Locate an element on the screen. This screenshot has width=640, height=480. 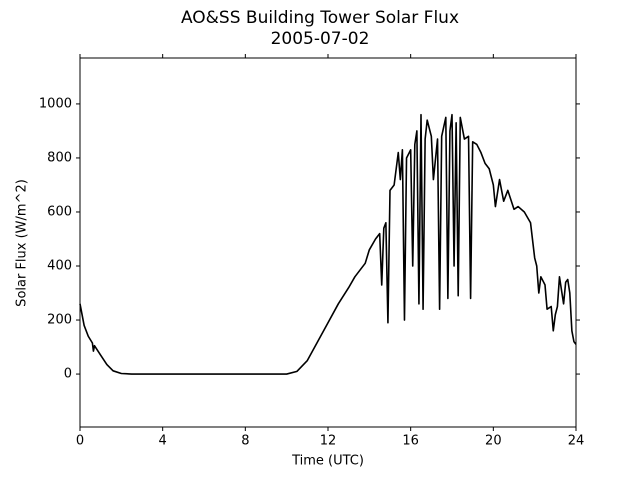
y-tick-label: 200 is located at coordinates (59, 320).